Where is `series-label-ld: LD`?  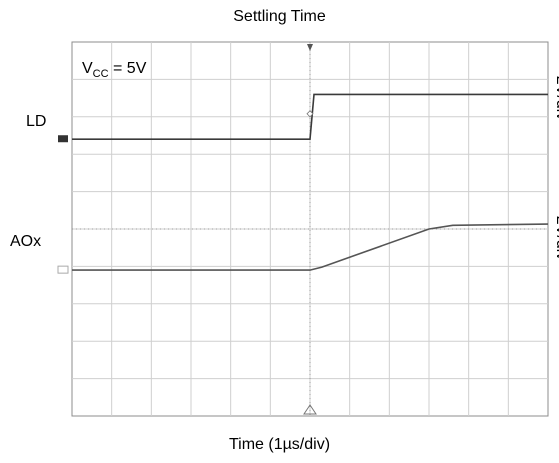
series-label-ld: LD is located at coordinates (36, 121).